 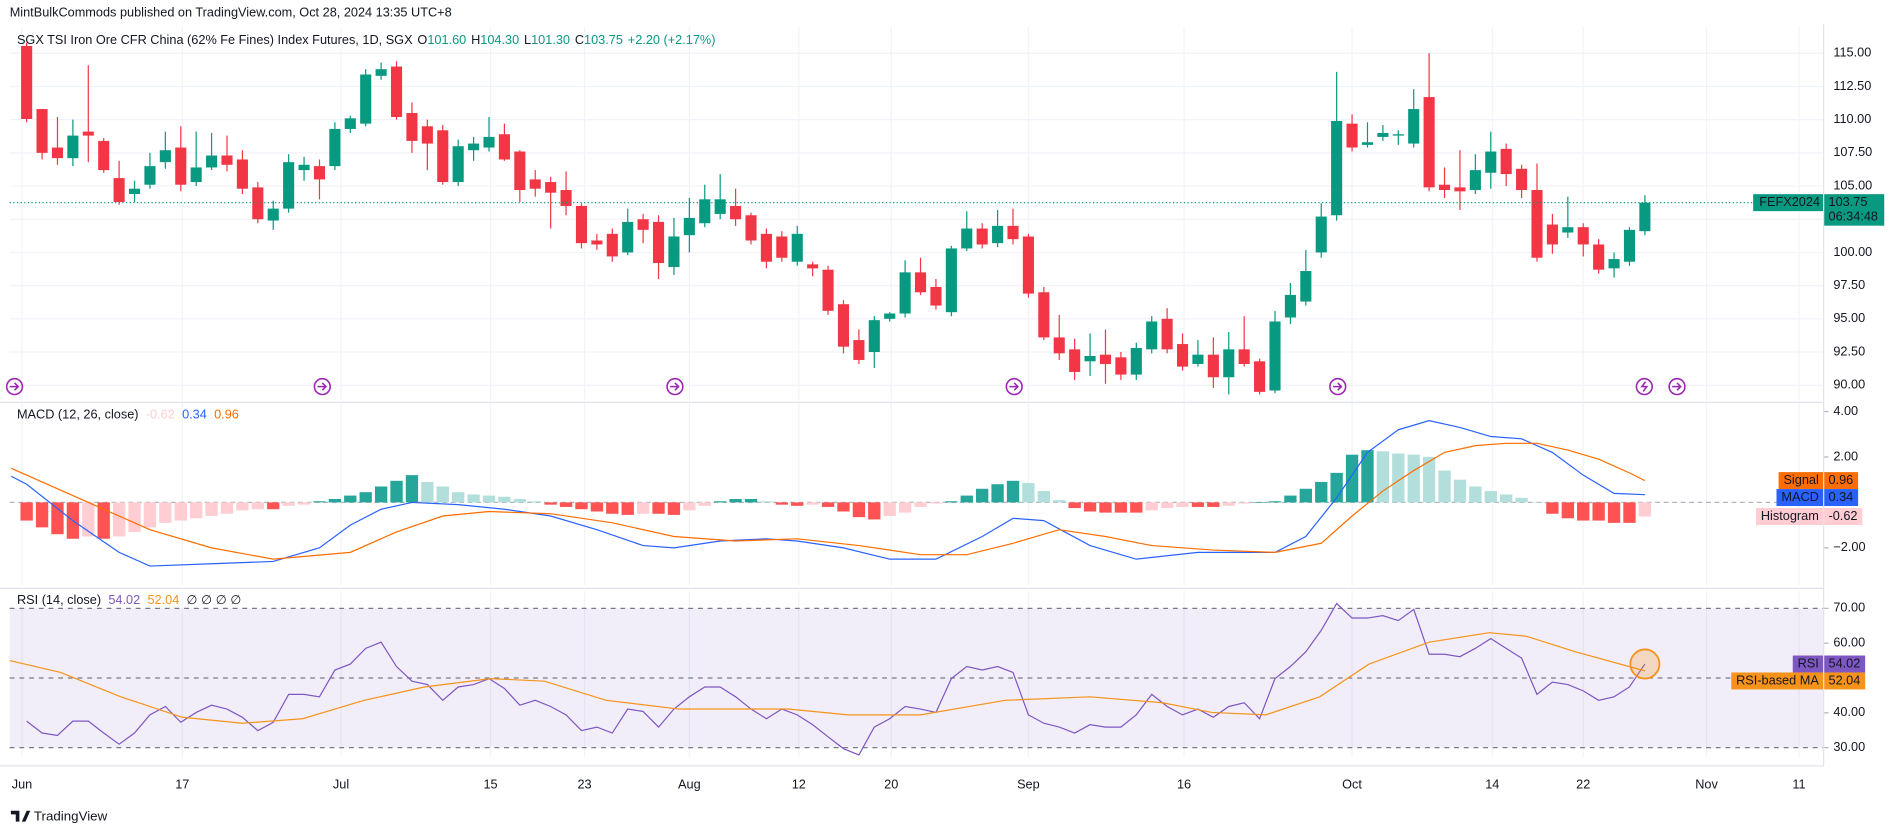 What do you see at coordinates (1849, 711) in the screenshot?
I see `y-tick-label: 40.00` at bounding box center [1849, 711].